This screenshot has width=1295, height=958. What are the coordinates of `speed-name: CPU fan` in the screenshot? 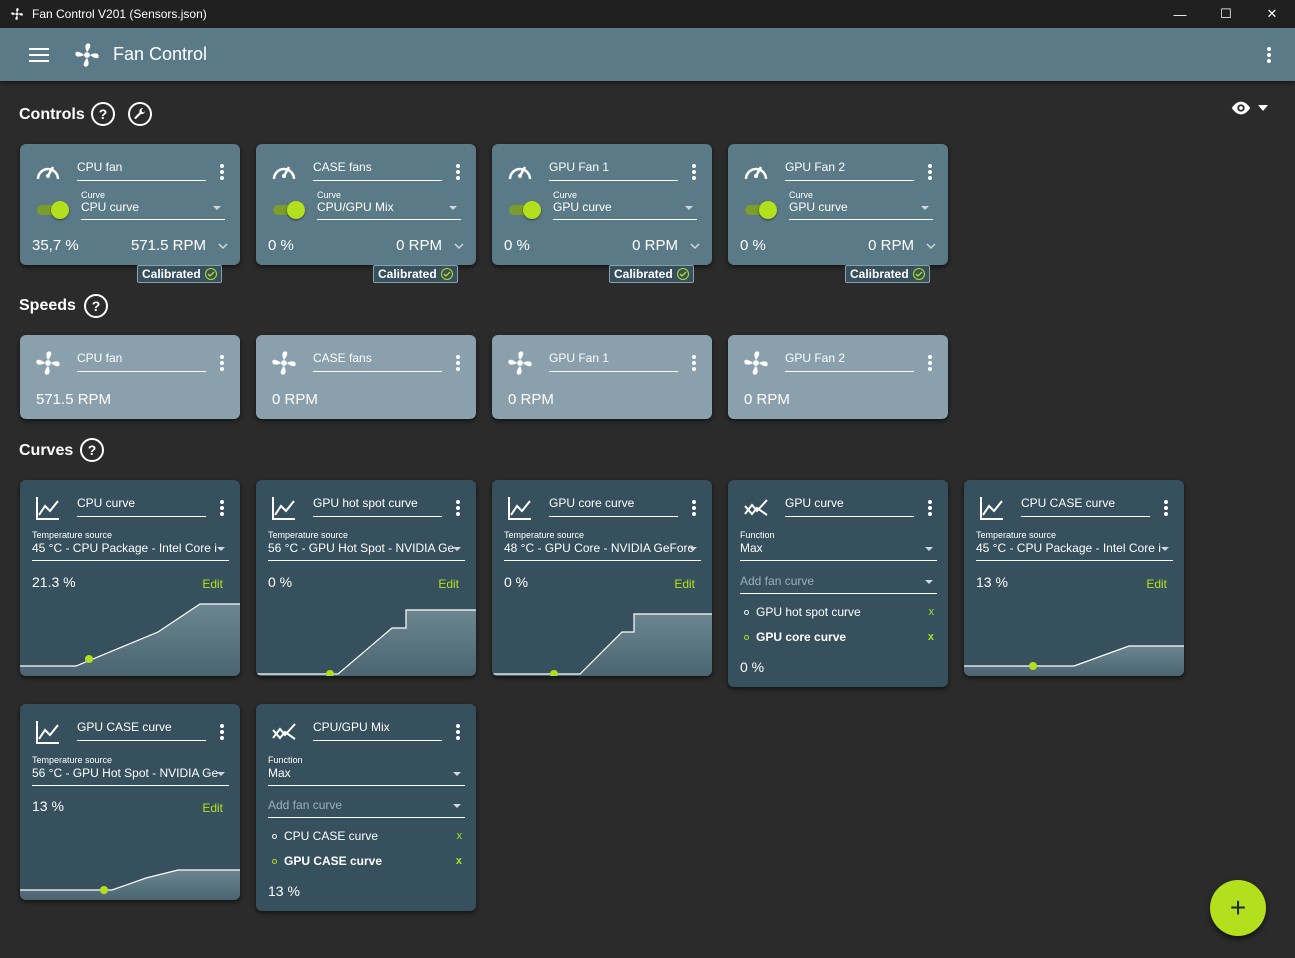 It's located at (141, 361).